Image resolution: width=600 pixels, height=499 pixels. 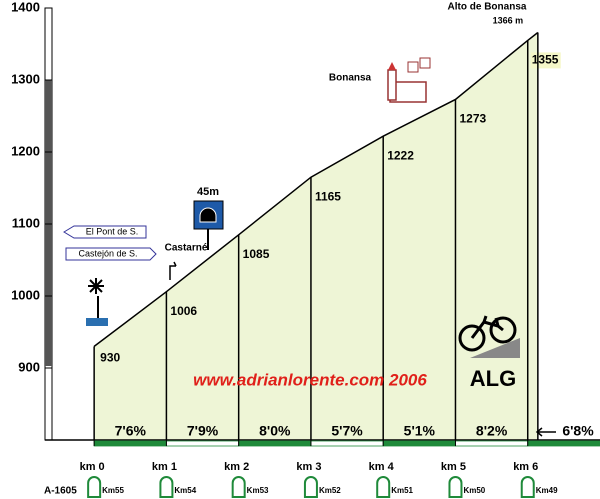 What do you see at coordinates (25, 78) in the screenshot?
I see `y-tick-label: 1300` at bounding box center [25, 78].